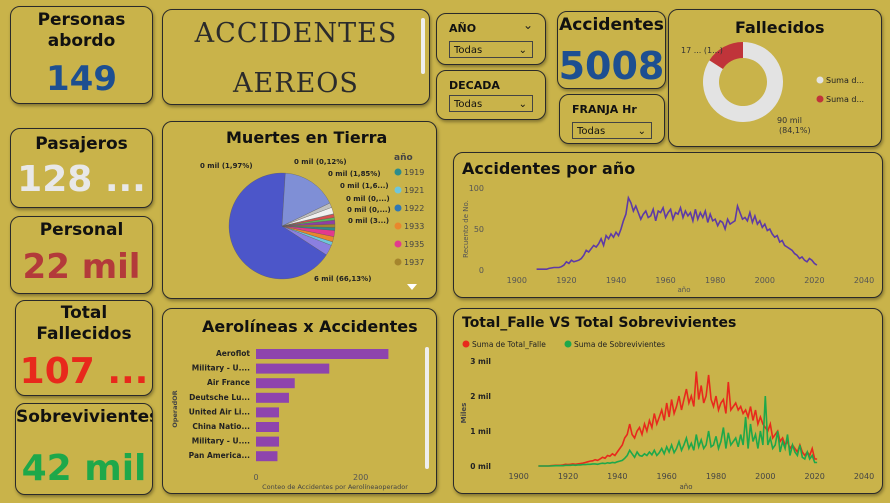  I want to click on kpi-label: Sobrevivientes, so click(84, 417).